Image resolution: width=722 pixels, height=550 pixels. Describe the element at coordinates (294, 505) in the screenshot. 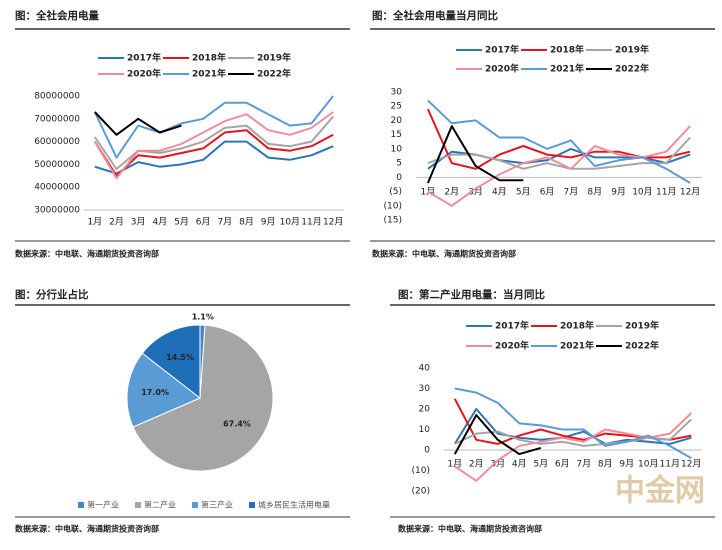

I see `legend-label: 城乡居民生活用电量` at that location.